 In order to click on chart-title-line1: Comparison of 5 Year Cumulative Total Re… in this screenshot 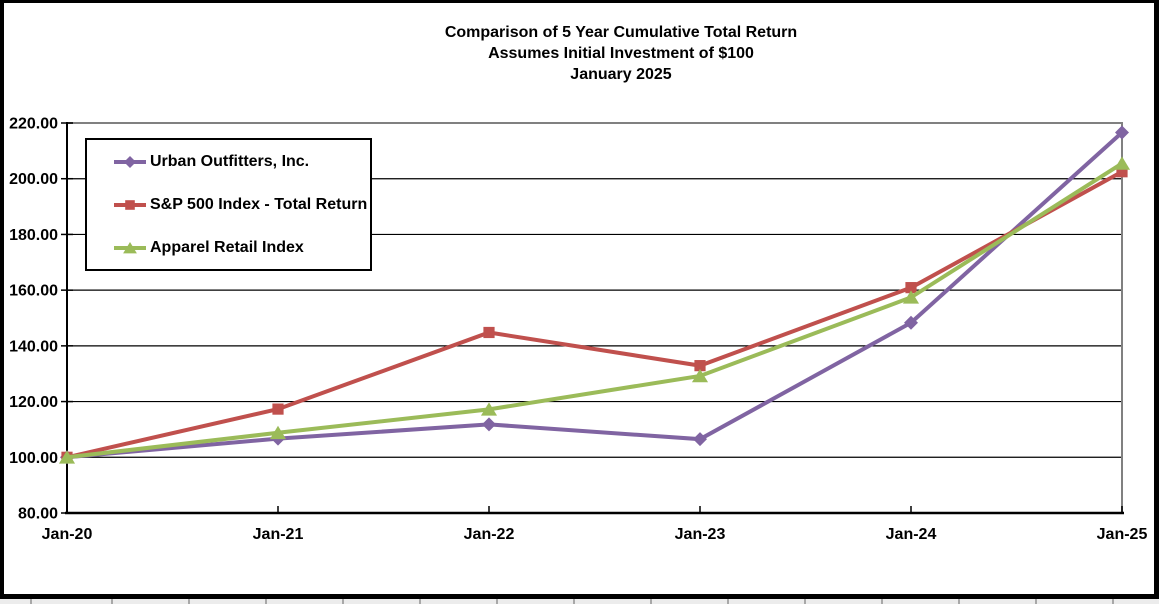, I will do `click(621, 32)`.